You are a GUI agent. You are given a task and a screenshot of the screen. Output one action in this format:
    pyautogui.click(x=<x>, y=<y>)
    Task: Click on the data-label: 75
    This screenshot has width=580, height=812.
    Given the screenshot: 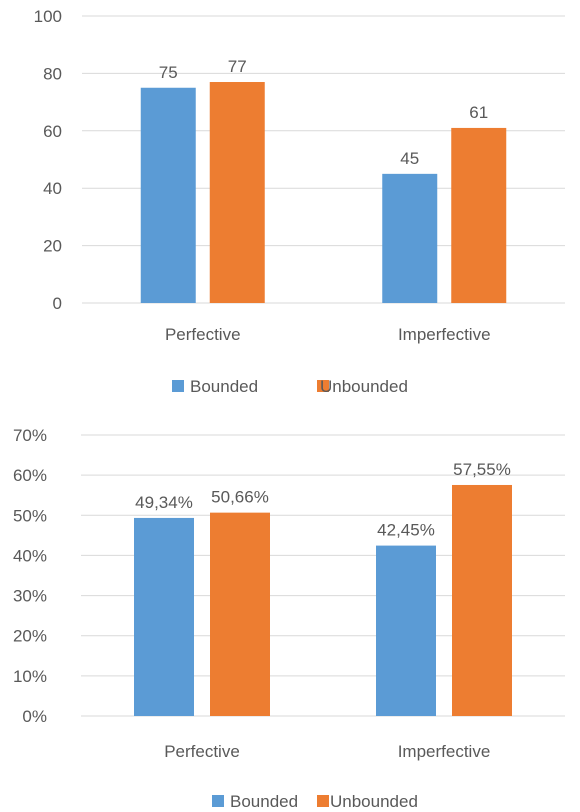 What is the action you would take?
    pyautogui.click(x=168, y=72)
    